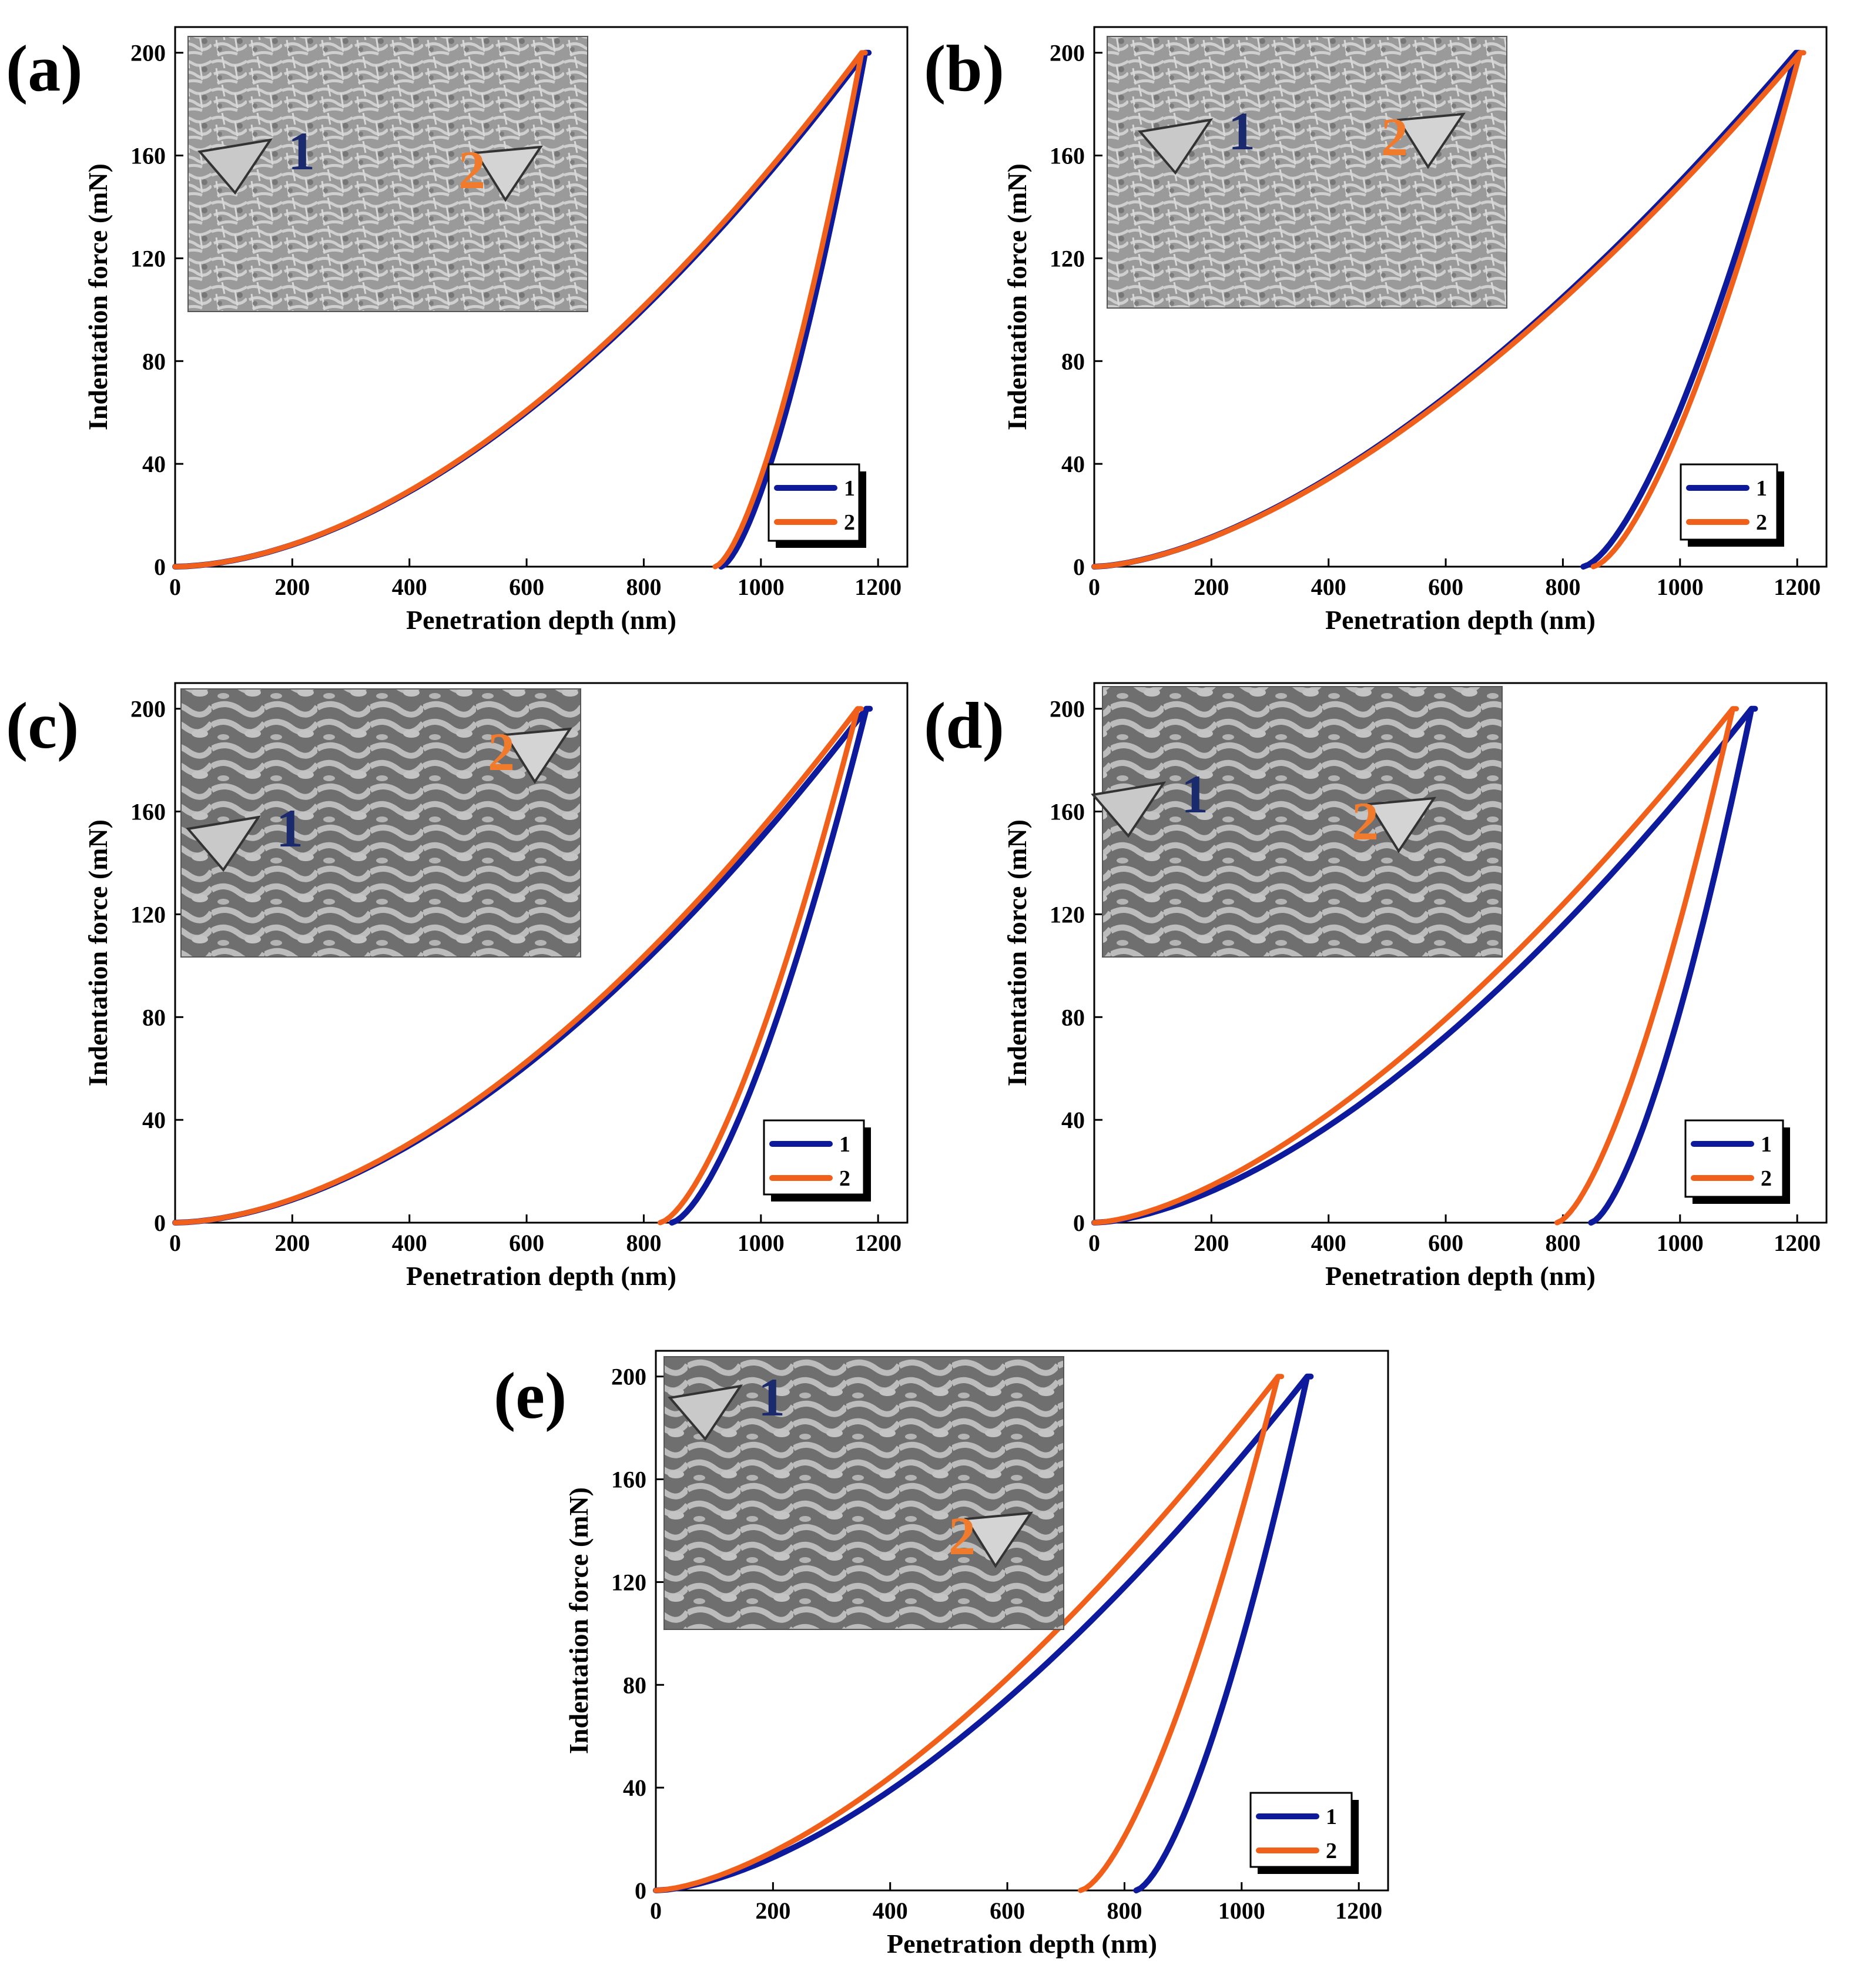  What do you see at coordinates (530, 1396) in the screenshot?
I see `panel-label: (e)` at bounding box center [530, 1396].